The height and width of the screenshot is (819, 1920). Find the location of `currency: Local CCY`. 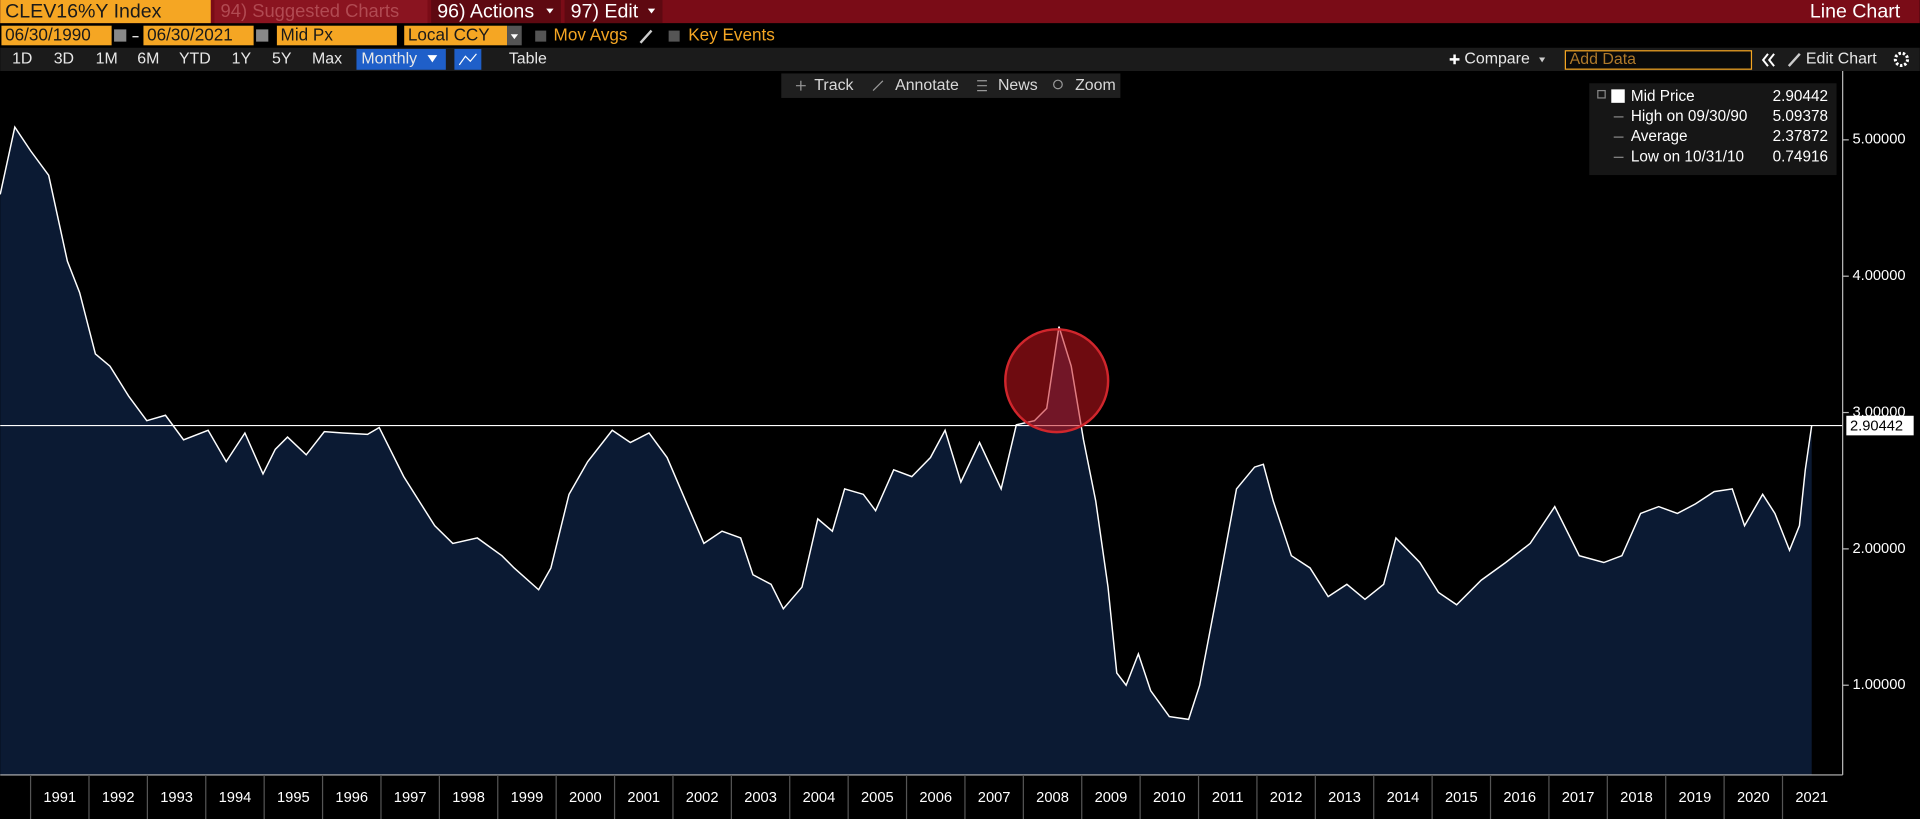

currency: Local CCY is located at coordinates (449, 35).